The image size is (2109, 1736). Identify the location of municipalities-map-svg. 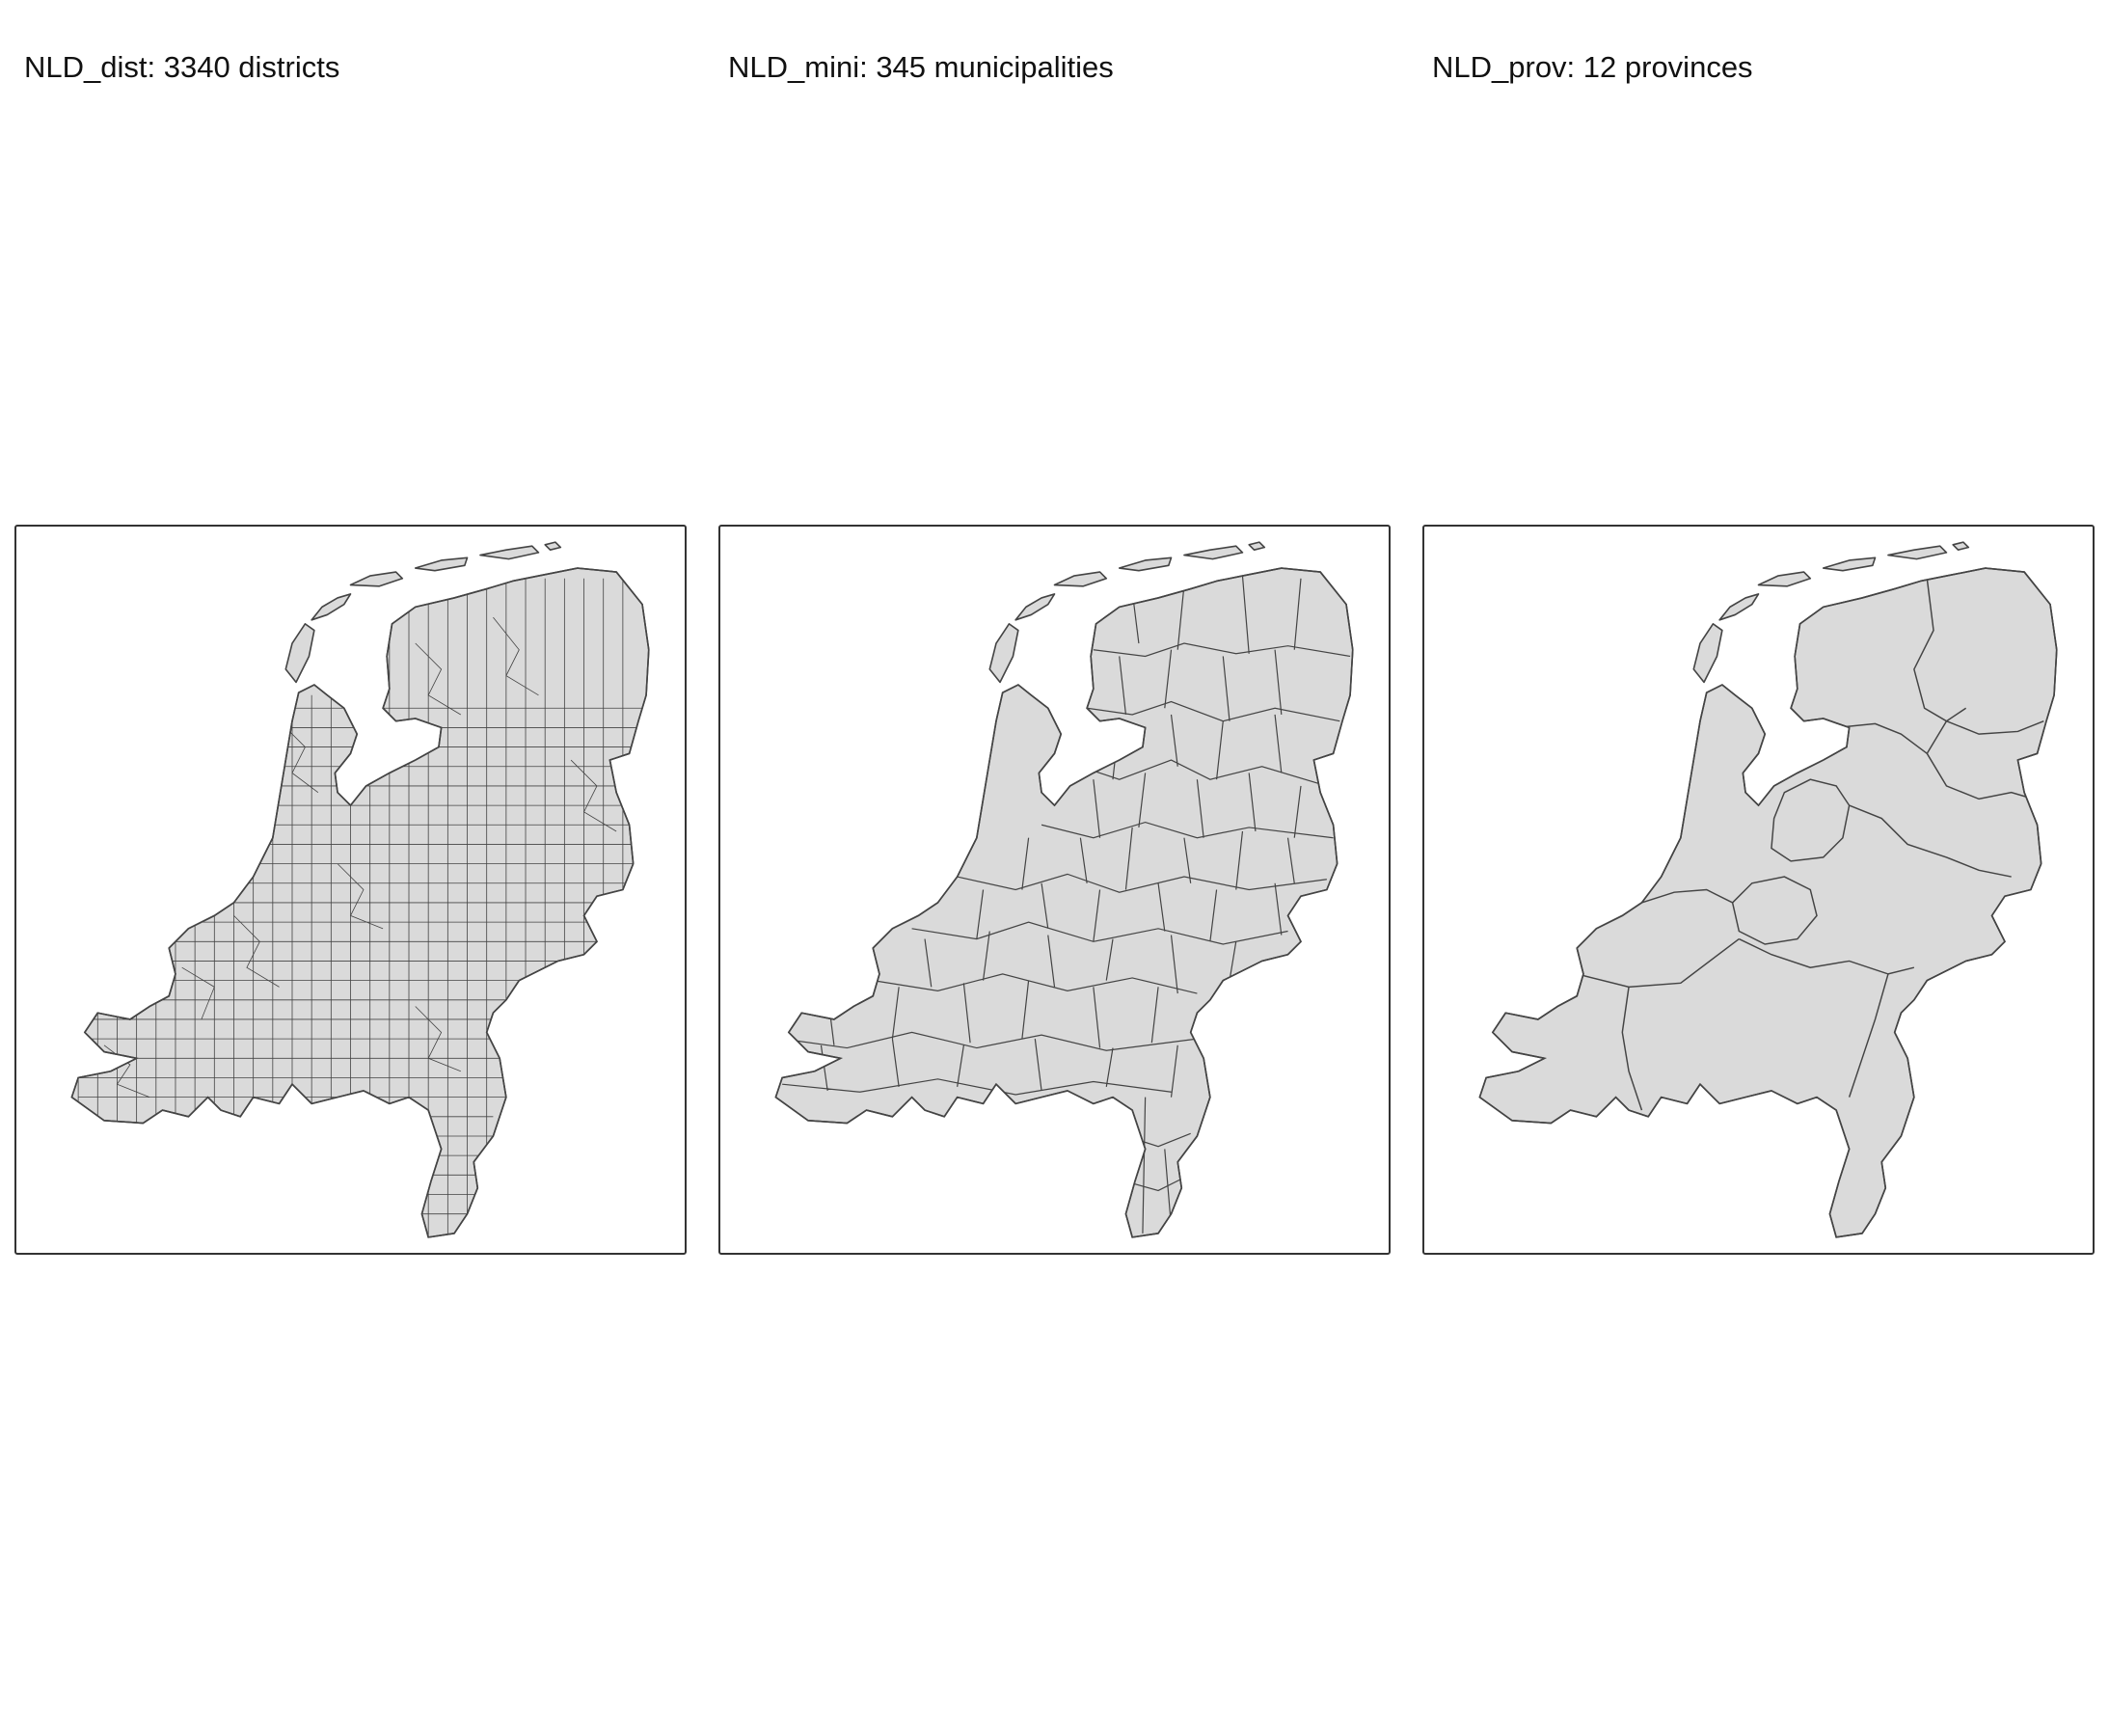
(1064, 890).